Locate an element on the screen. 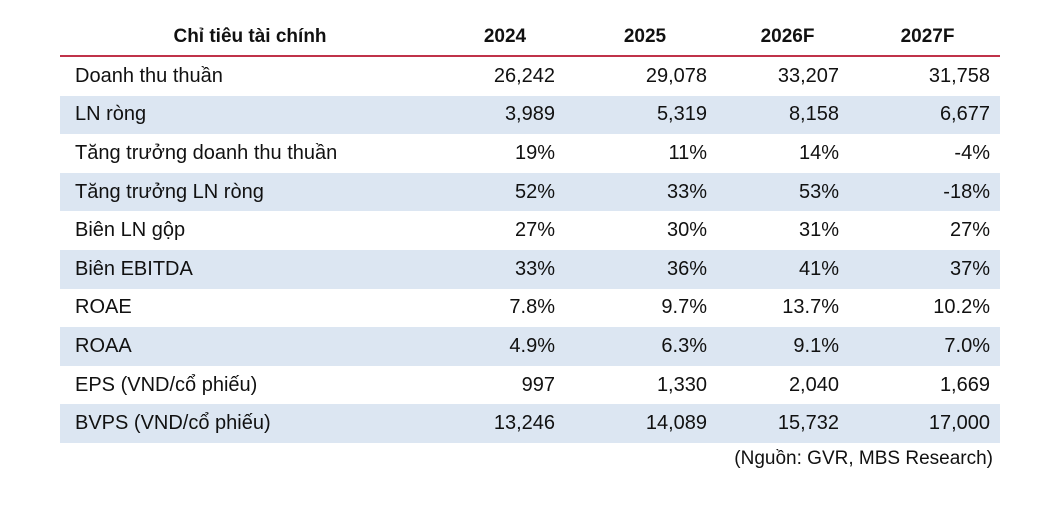 Image resolution: width=1045 pixels, height=514 pixels. value-cell: 10.2% is located at coordinates (961, 307).